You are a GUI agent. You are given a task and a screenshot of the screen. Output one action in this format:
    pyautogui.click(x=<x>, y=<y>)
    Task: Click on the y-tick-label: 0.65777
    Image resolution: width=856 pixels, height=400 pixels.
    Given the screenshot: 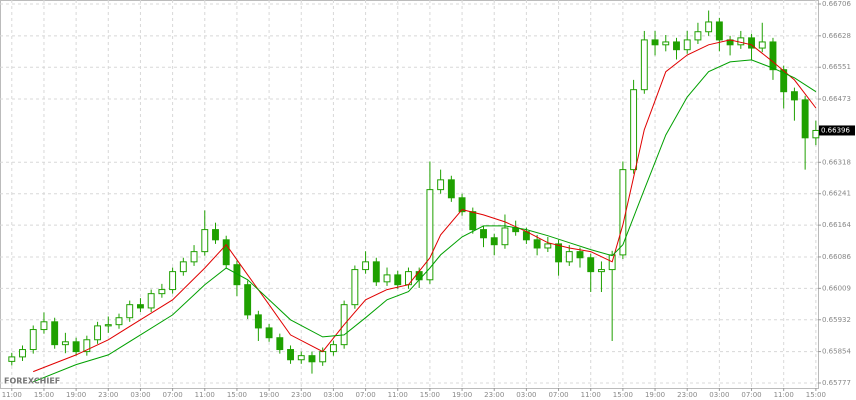 What is the action you would take?
    pyautogui.click(x=836, y=383)
    